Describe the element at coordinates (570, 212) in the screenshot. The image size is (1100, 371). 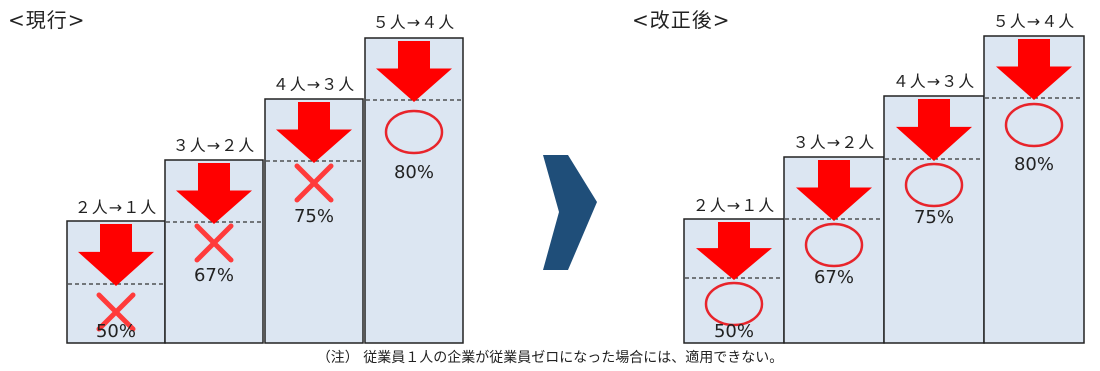
I see `transition-arrow-icon` at that location.